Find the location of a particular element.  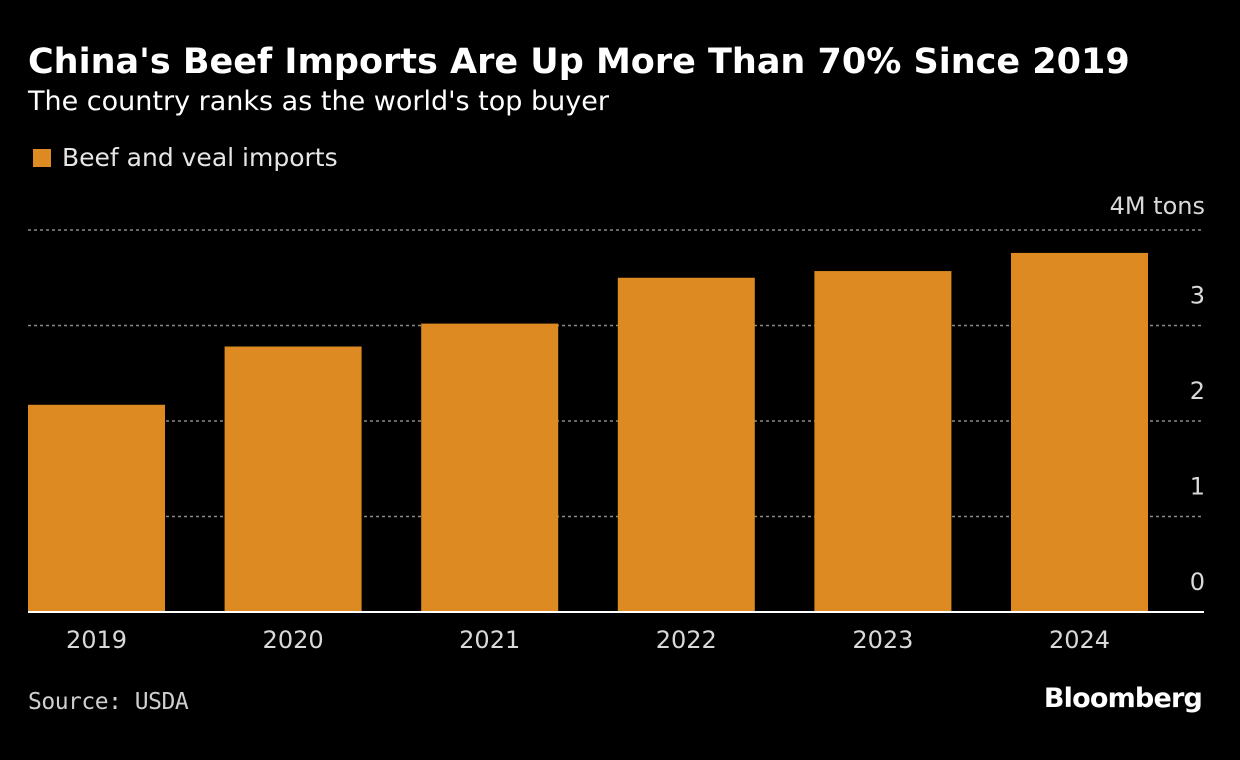

x-tick-label: 2022 is located at coordinates (686, 640).